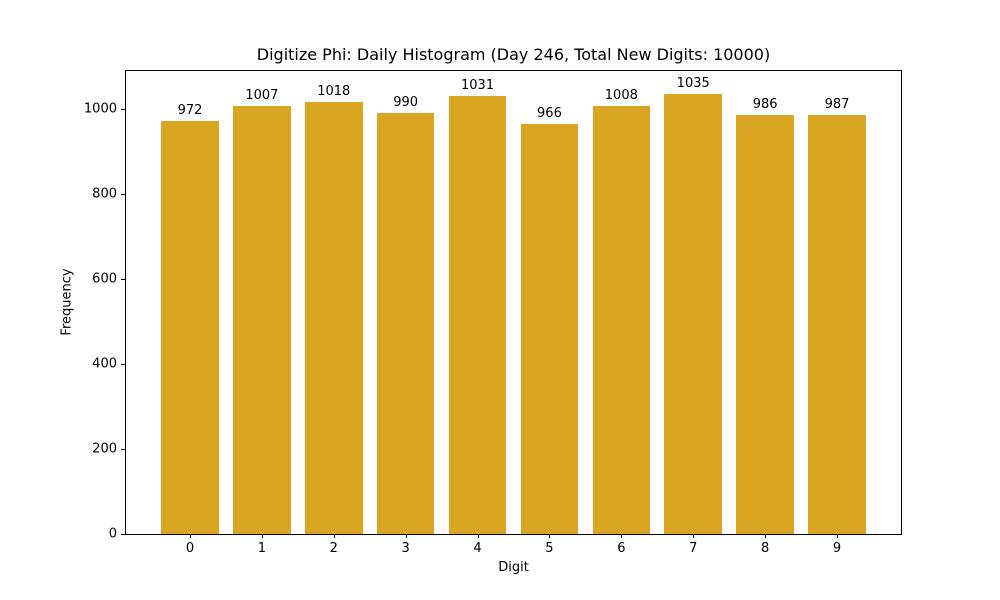 Image resolution: width=1000 pixels, height=600 pixels. What do you see at coordinates (621, 95) in the screenshot?
I see `bar-value-label: 1008` at bounding box center [621, 95].